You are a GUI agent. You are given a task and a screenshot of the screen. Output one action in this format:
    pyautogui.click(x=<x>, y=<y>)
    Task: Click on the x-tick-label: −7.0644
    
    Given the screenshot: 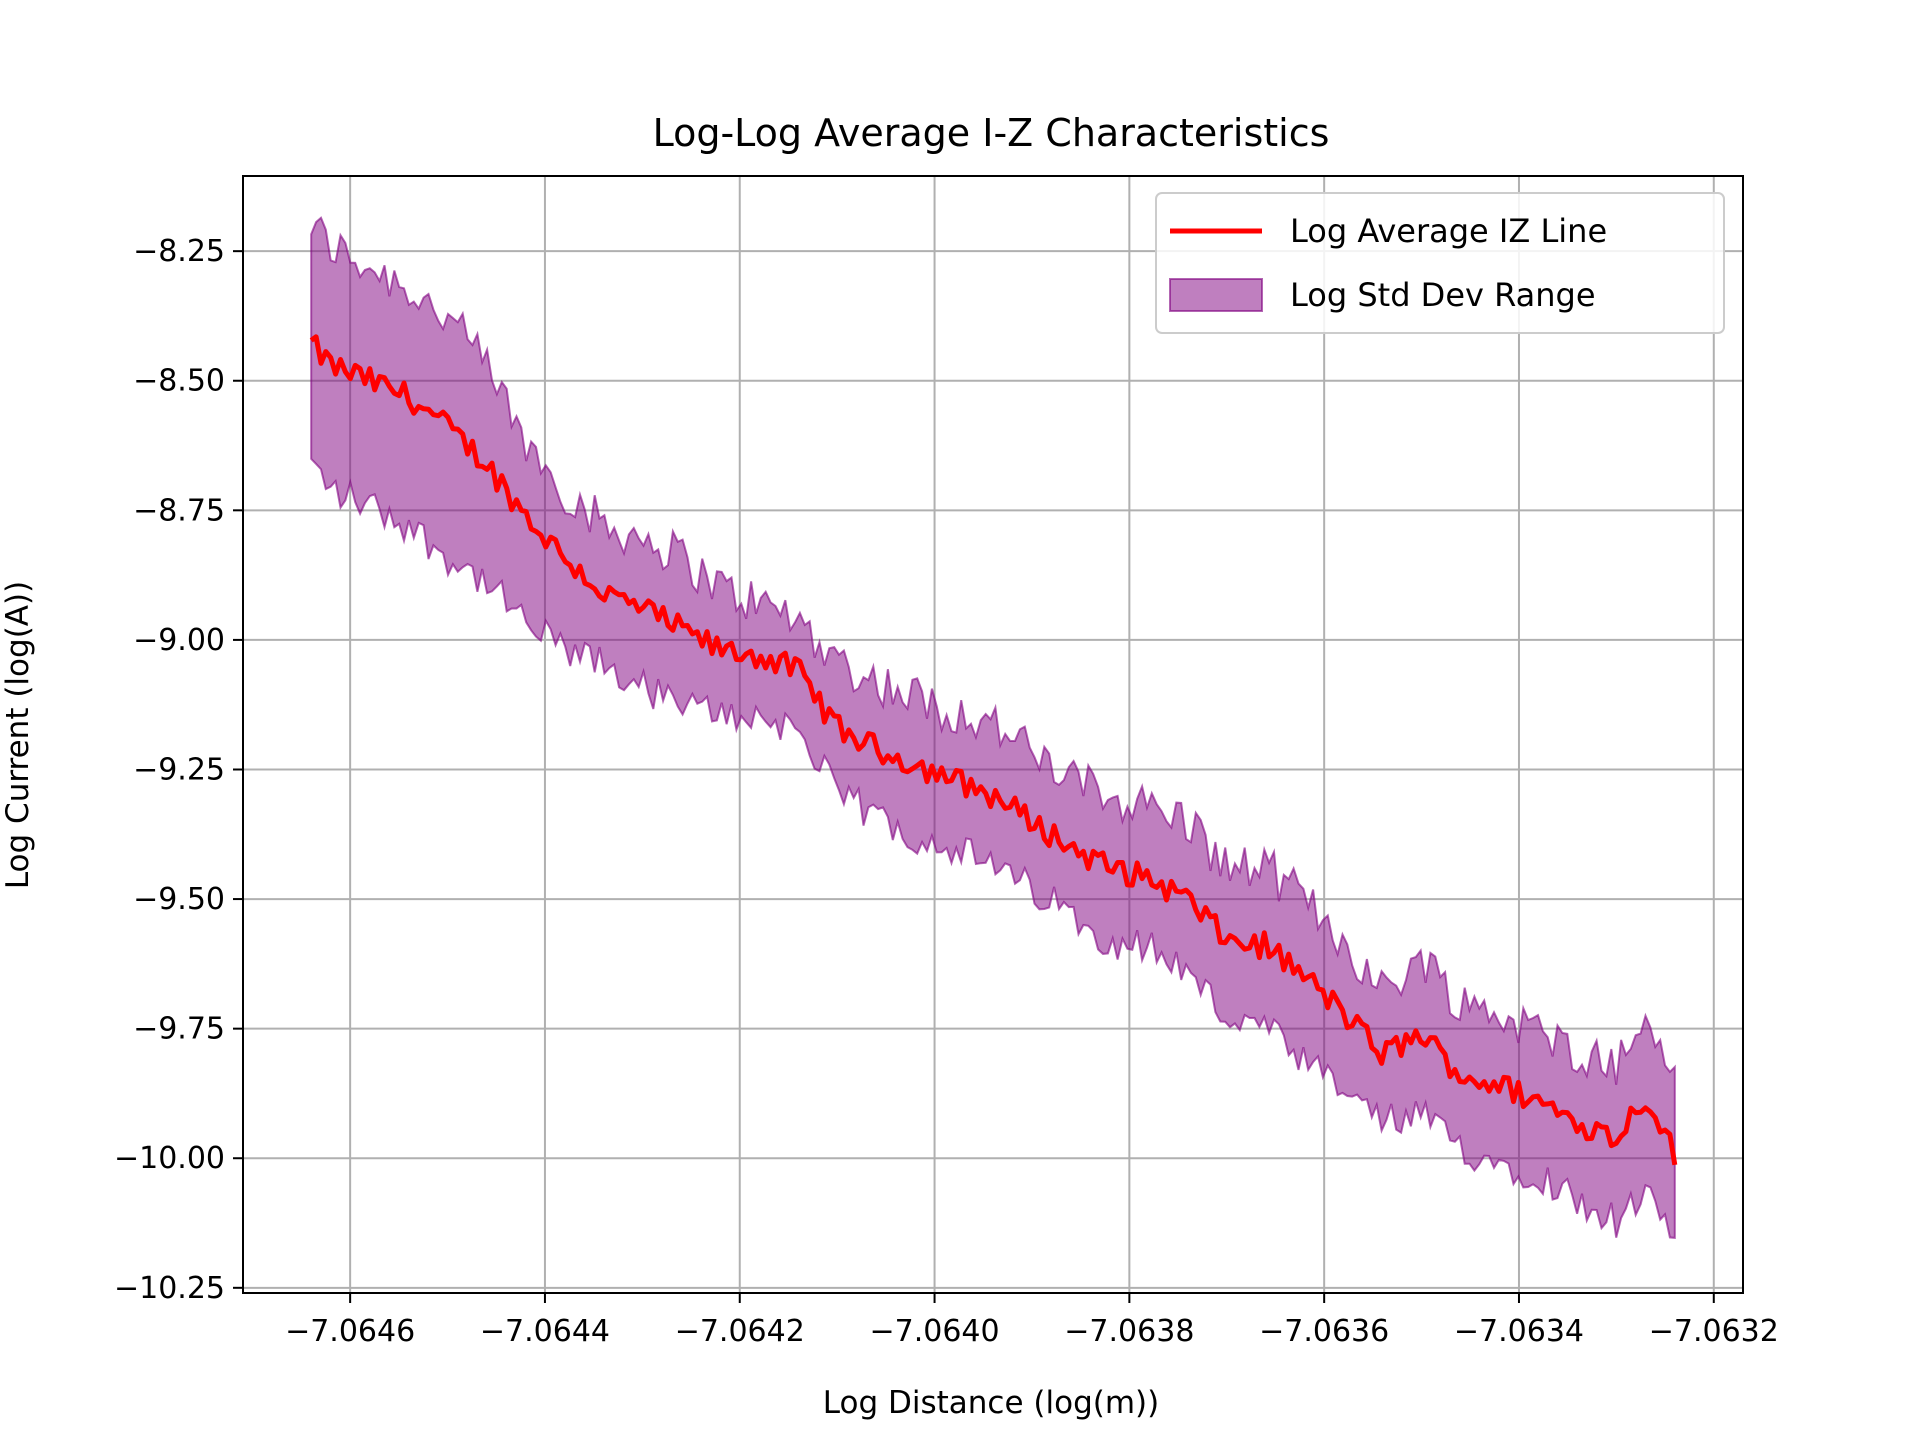 What is the action you would take?
    pyautogui.click(x=545, y=1331)
    